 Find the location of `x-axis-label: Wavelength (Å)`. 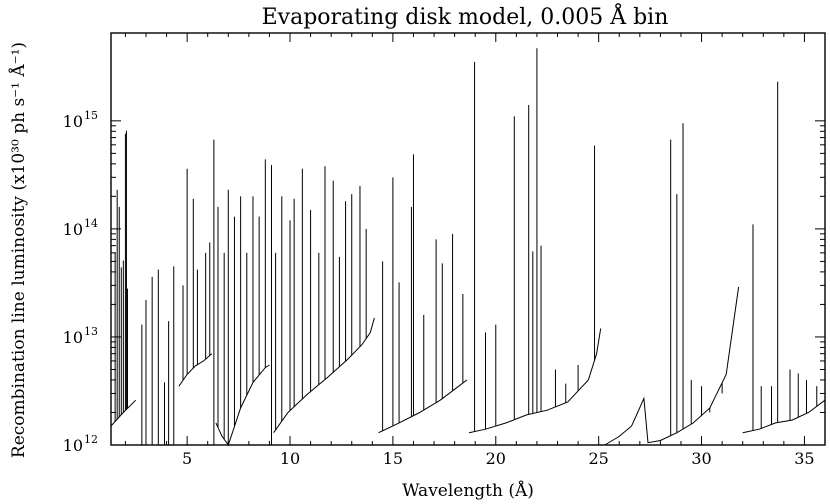

x-axis-label: Wavelength (Å) is located at coordinates (468, 490).